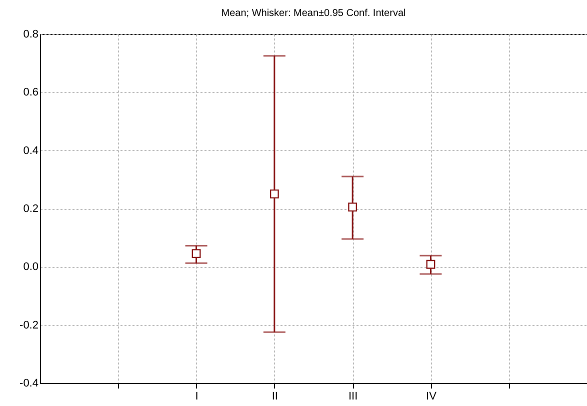 This screenshot has width=587, height=406. What do you see at coordinates (196, 396) in the screenshot?
I see `x-tick-label: I` at bounding box center [196, 396].